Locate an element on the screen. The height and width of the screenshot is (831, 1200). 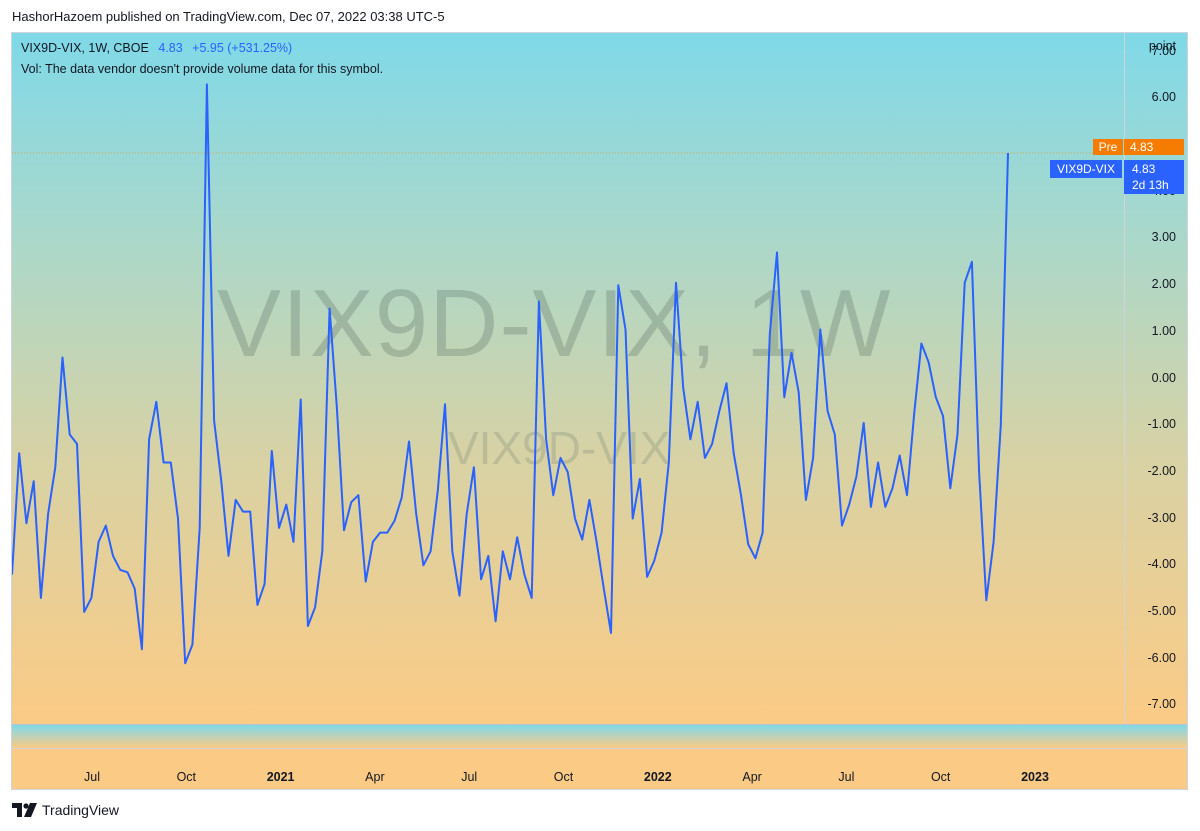
symbol-value: 4.83 is located at coordinates (1144, 169).